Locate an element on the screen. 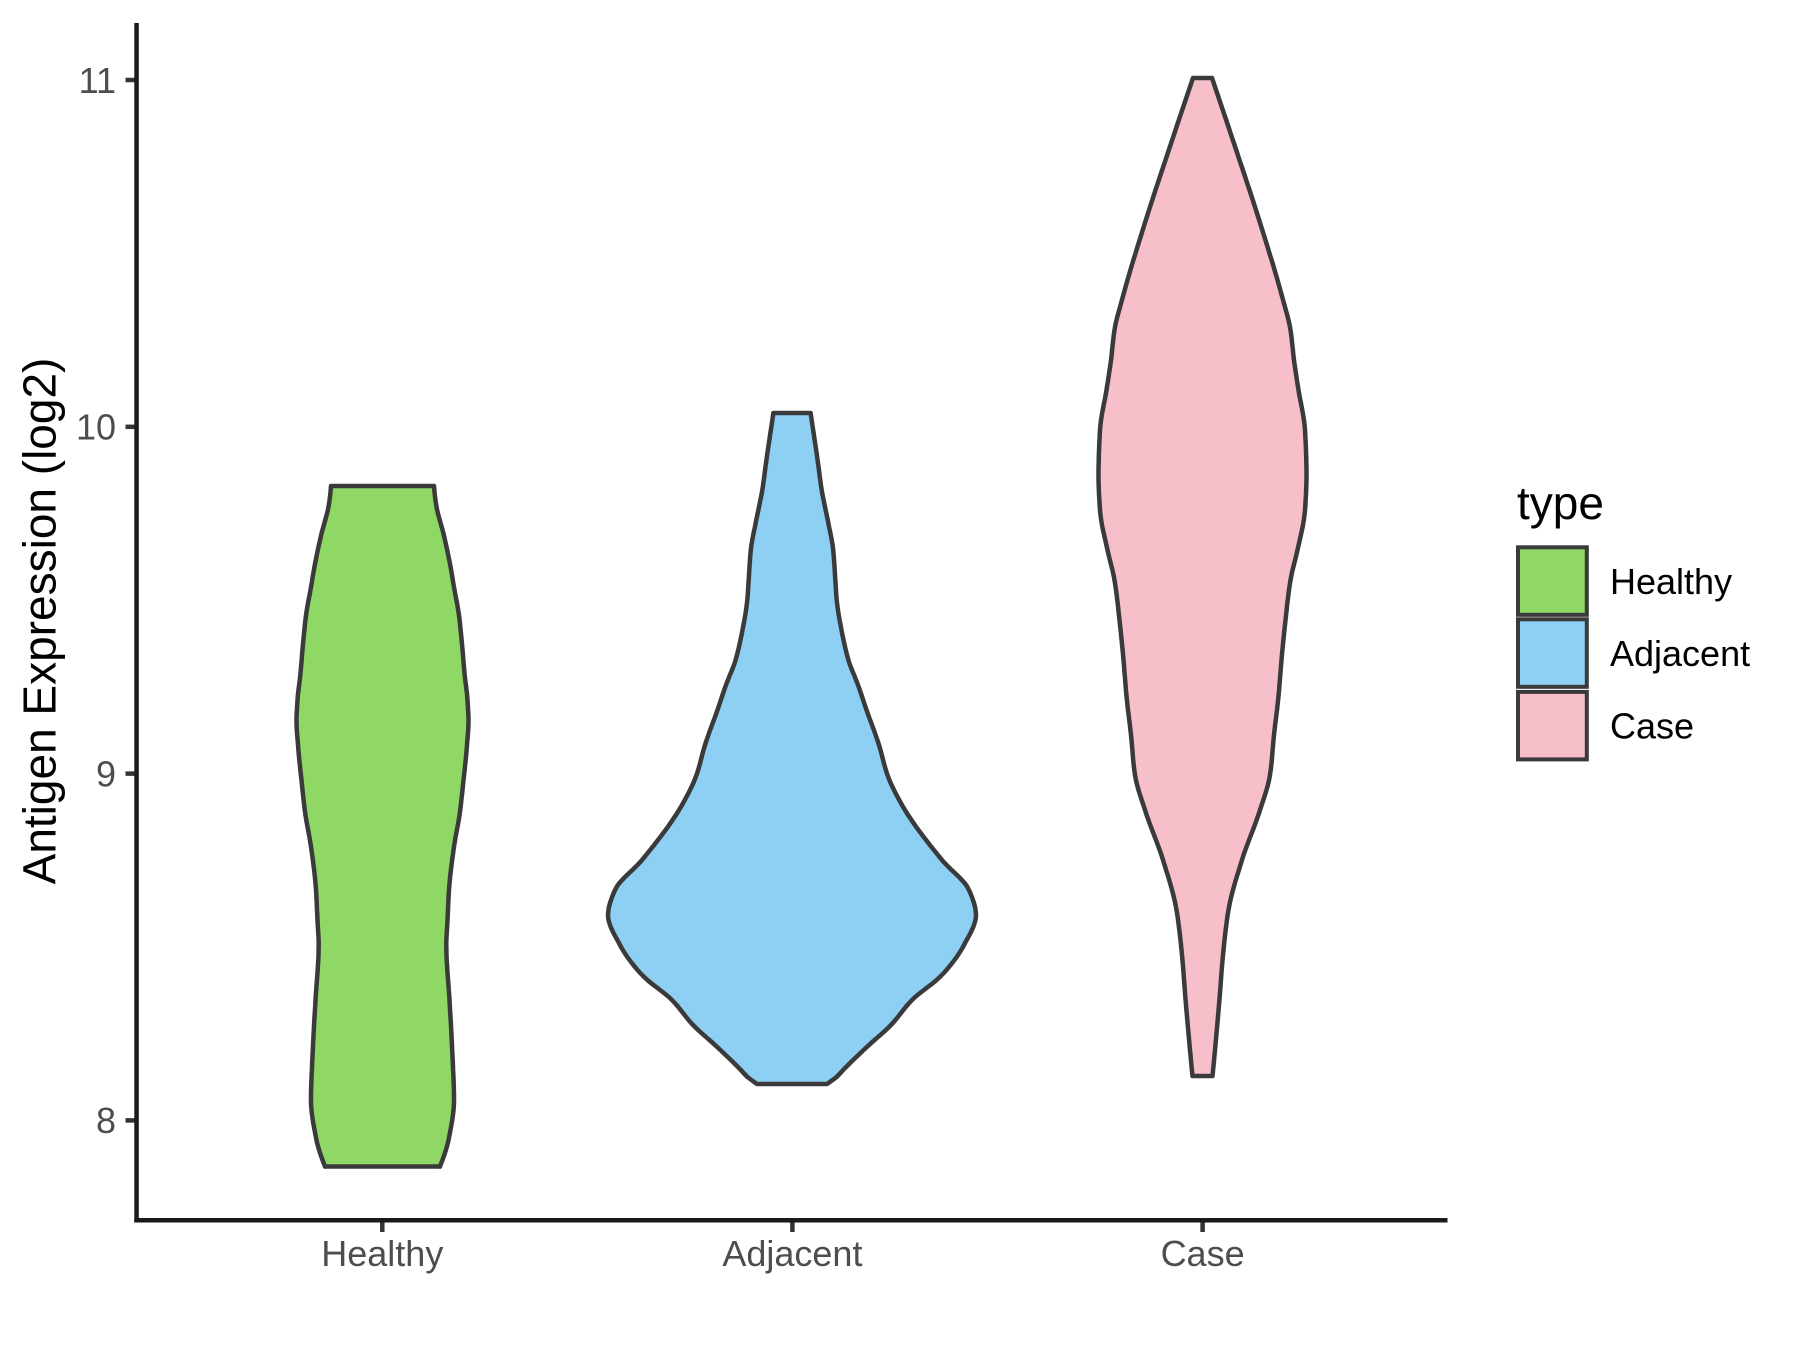  svg-text: Antigen Expression (log2) is located at coordinates (40, 621).